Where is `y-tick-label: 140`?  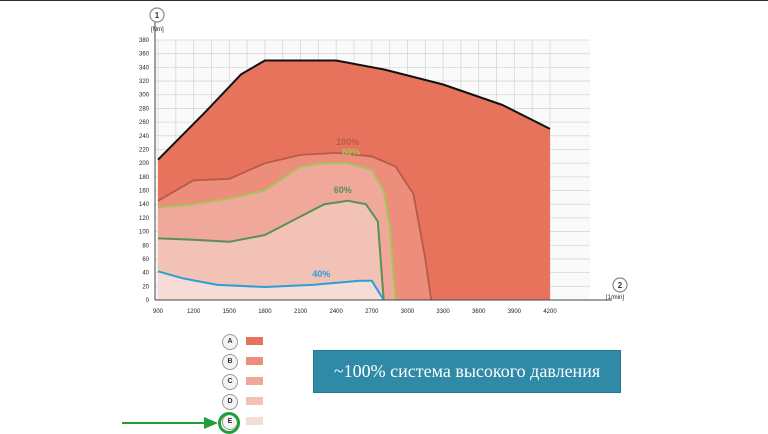 y-tick-label: 140 is located at coordinates (144, 205).